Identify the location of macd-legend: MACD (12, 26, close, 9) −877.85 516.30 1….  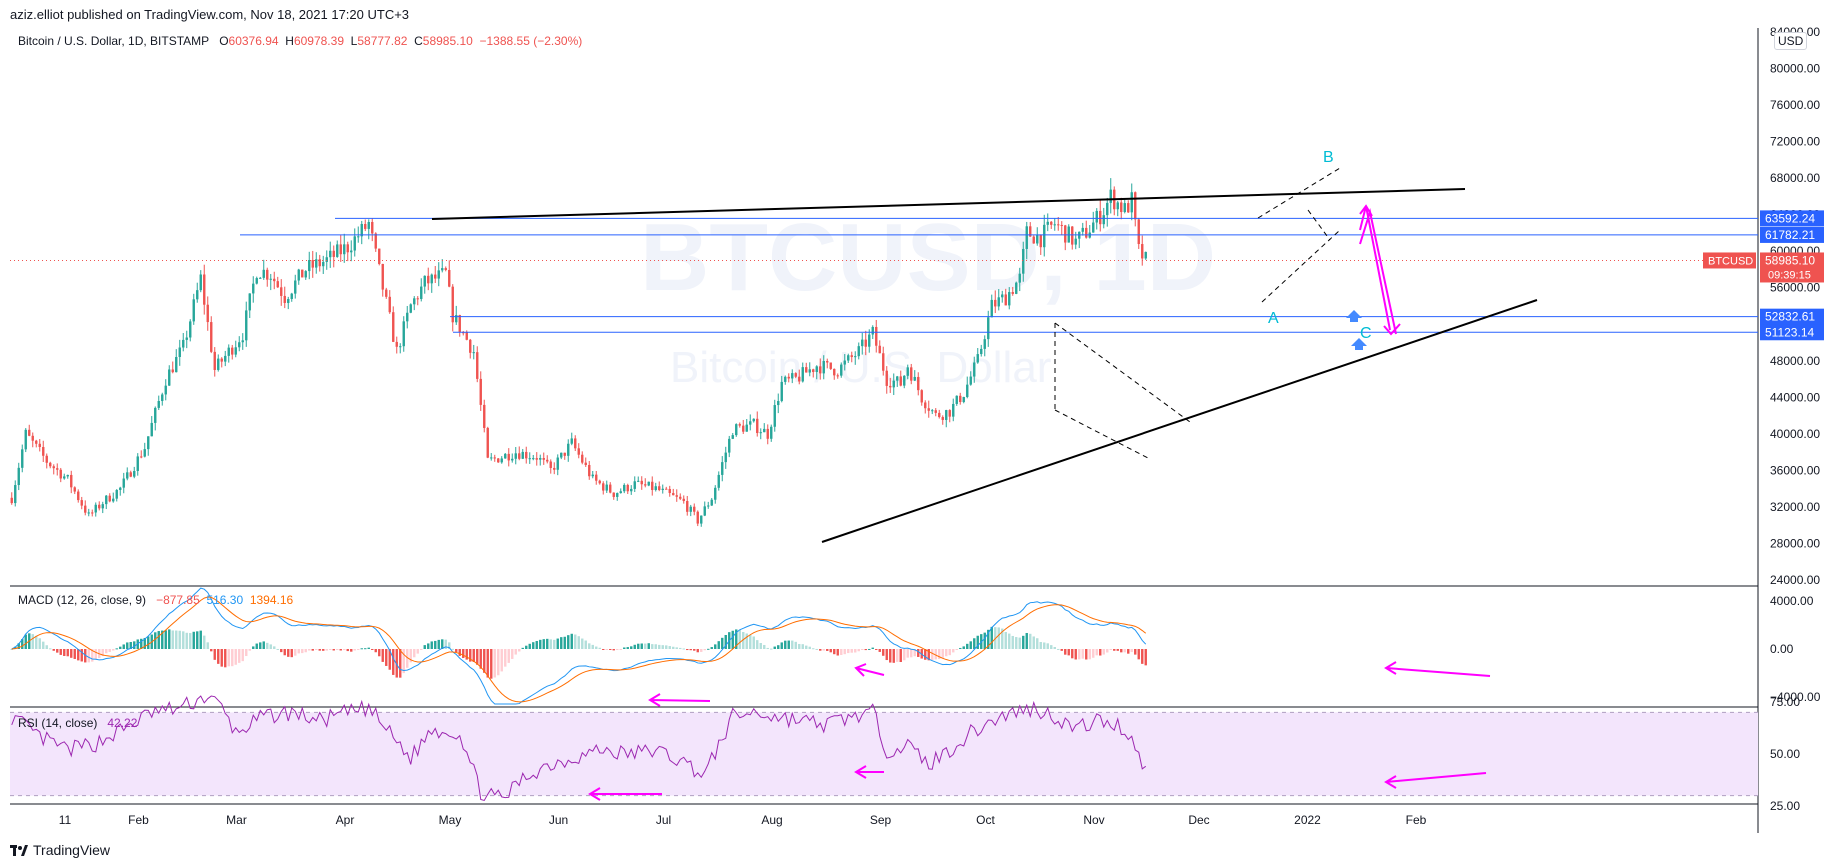
(155, 600).